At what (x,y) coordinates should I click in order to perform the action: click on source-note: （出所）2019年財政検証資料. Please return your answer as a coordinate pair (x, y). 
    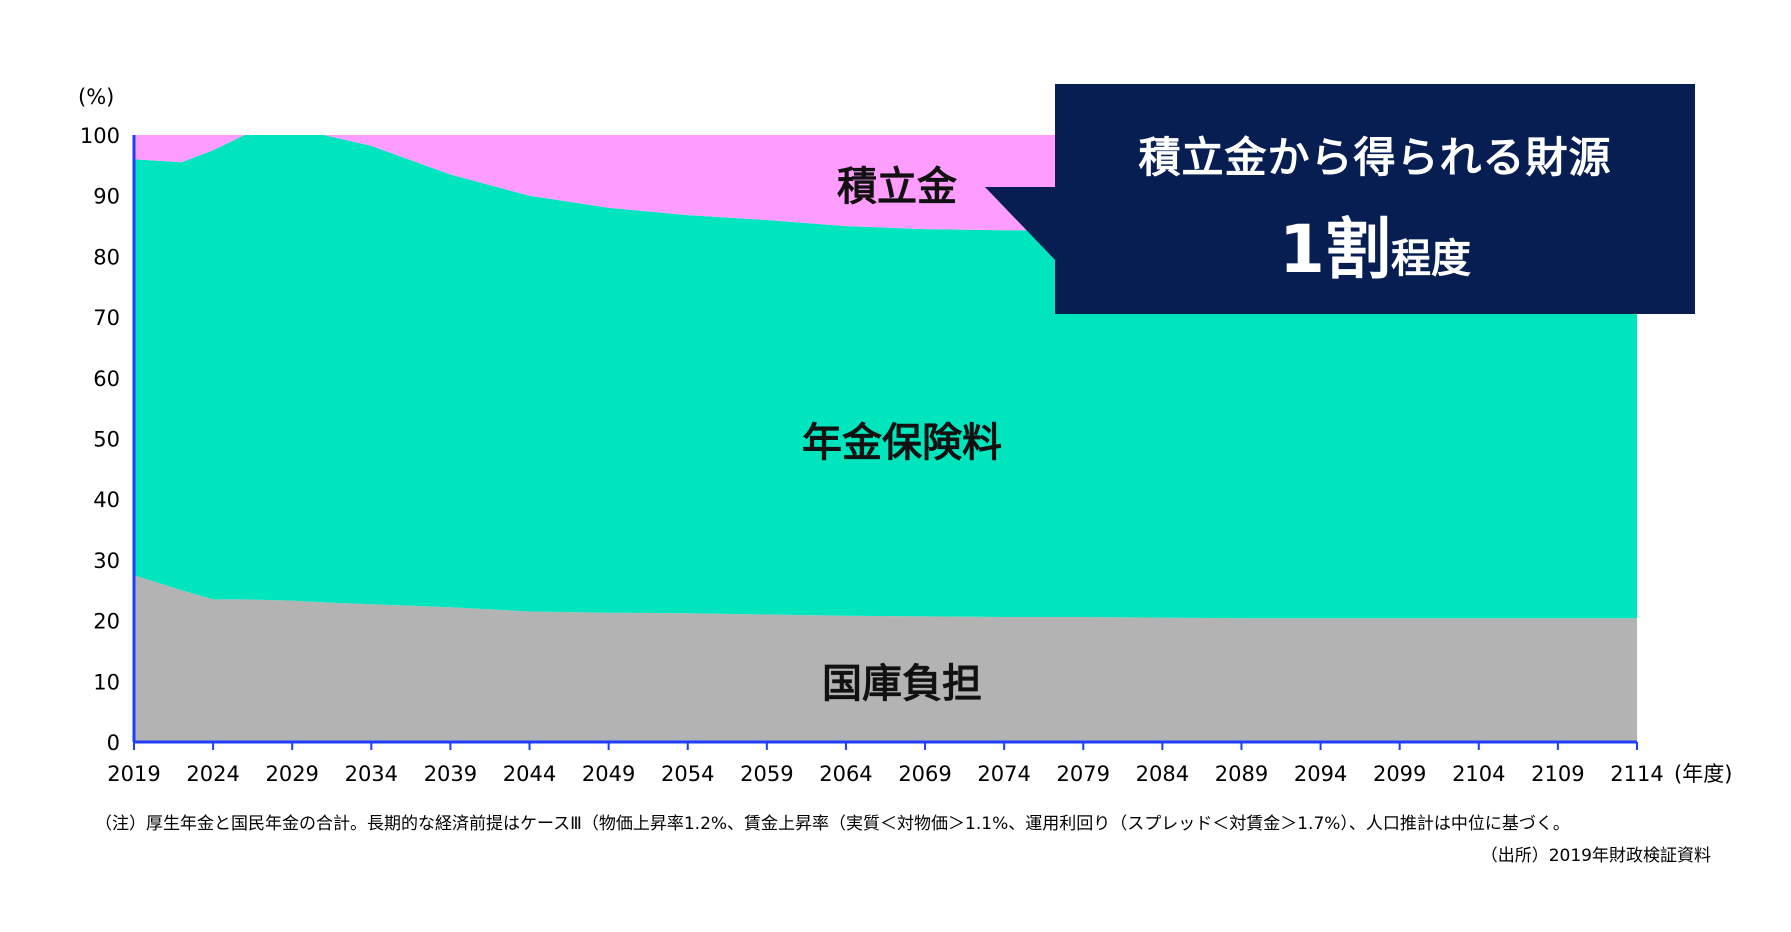
    Looking at the image, I should click on (1595, 856).